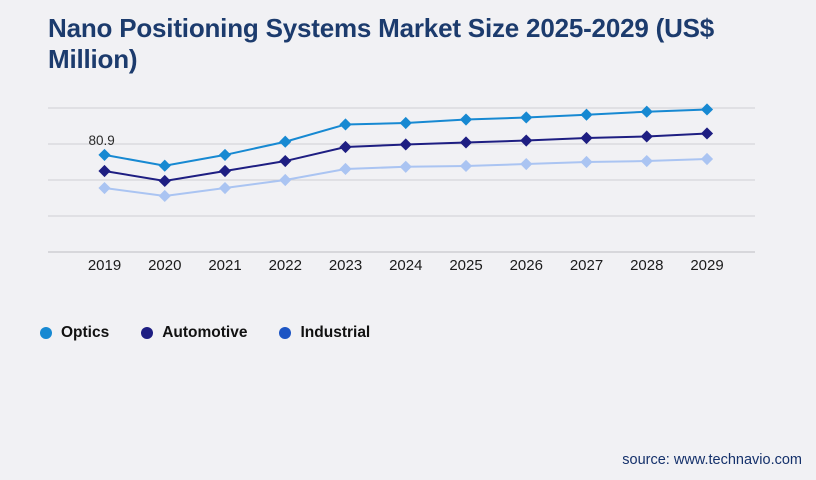 This screenshot has width=816, height=480. I want to click on chart-legend: Optics Automotive Industrial, so click(205, 333).